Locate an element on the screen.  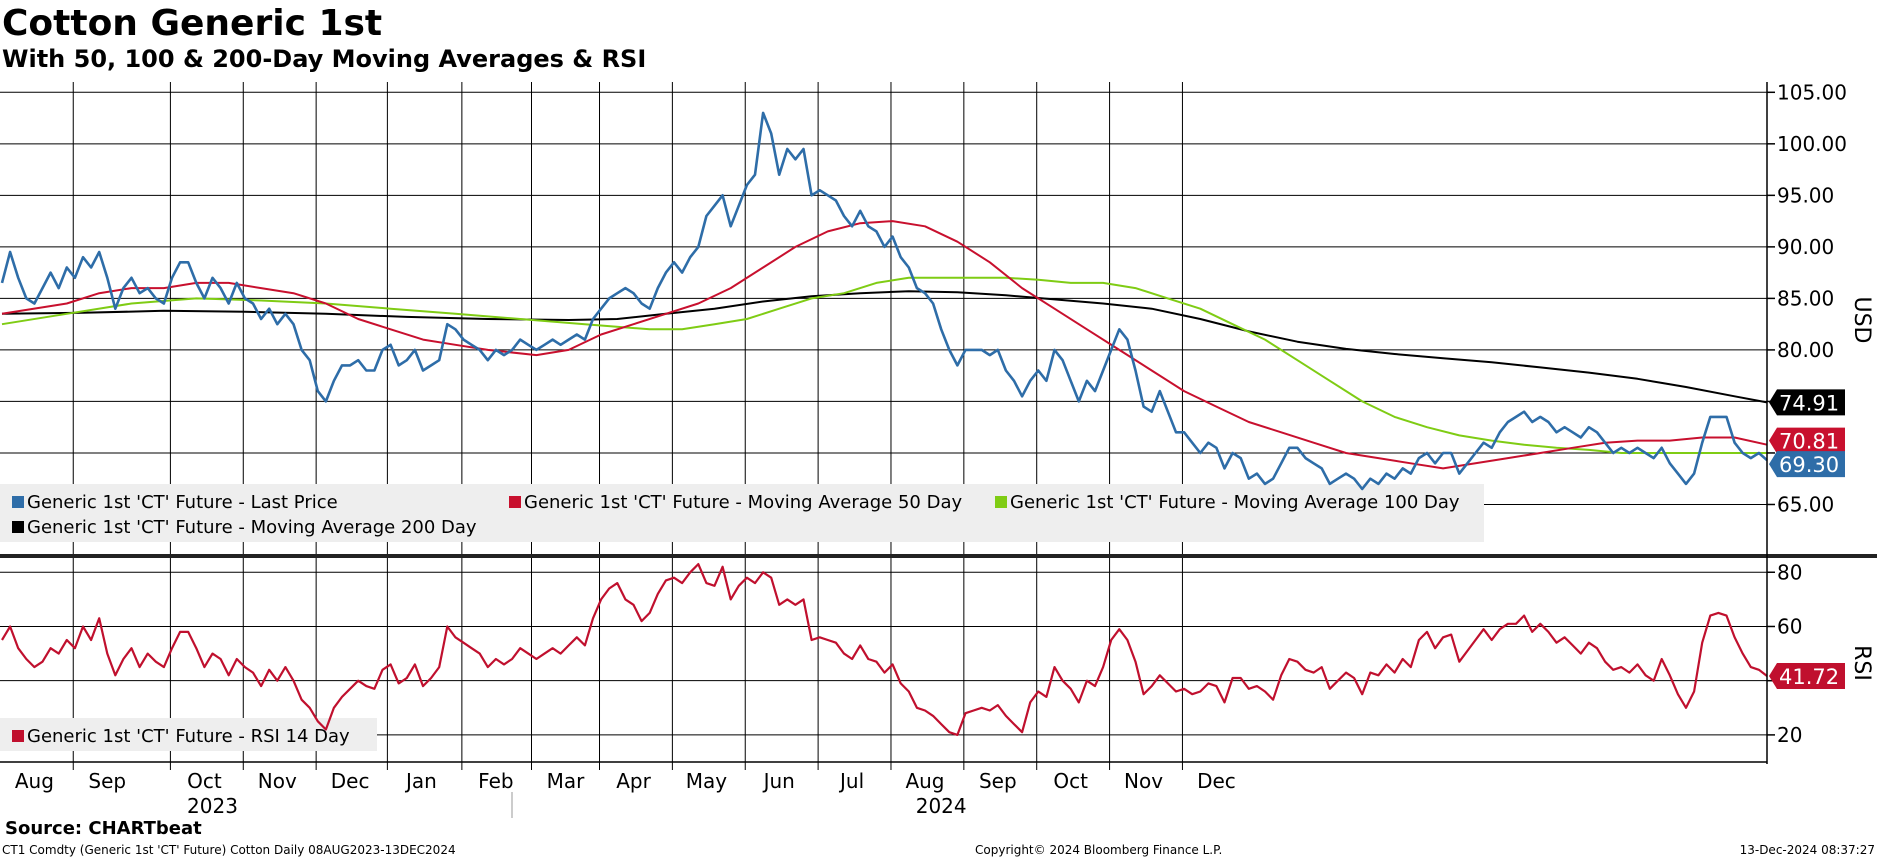
price-last-value-bg is located at coordinates (1807, 464).